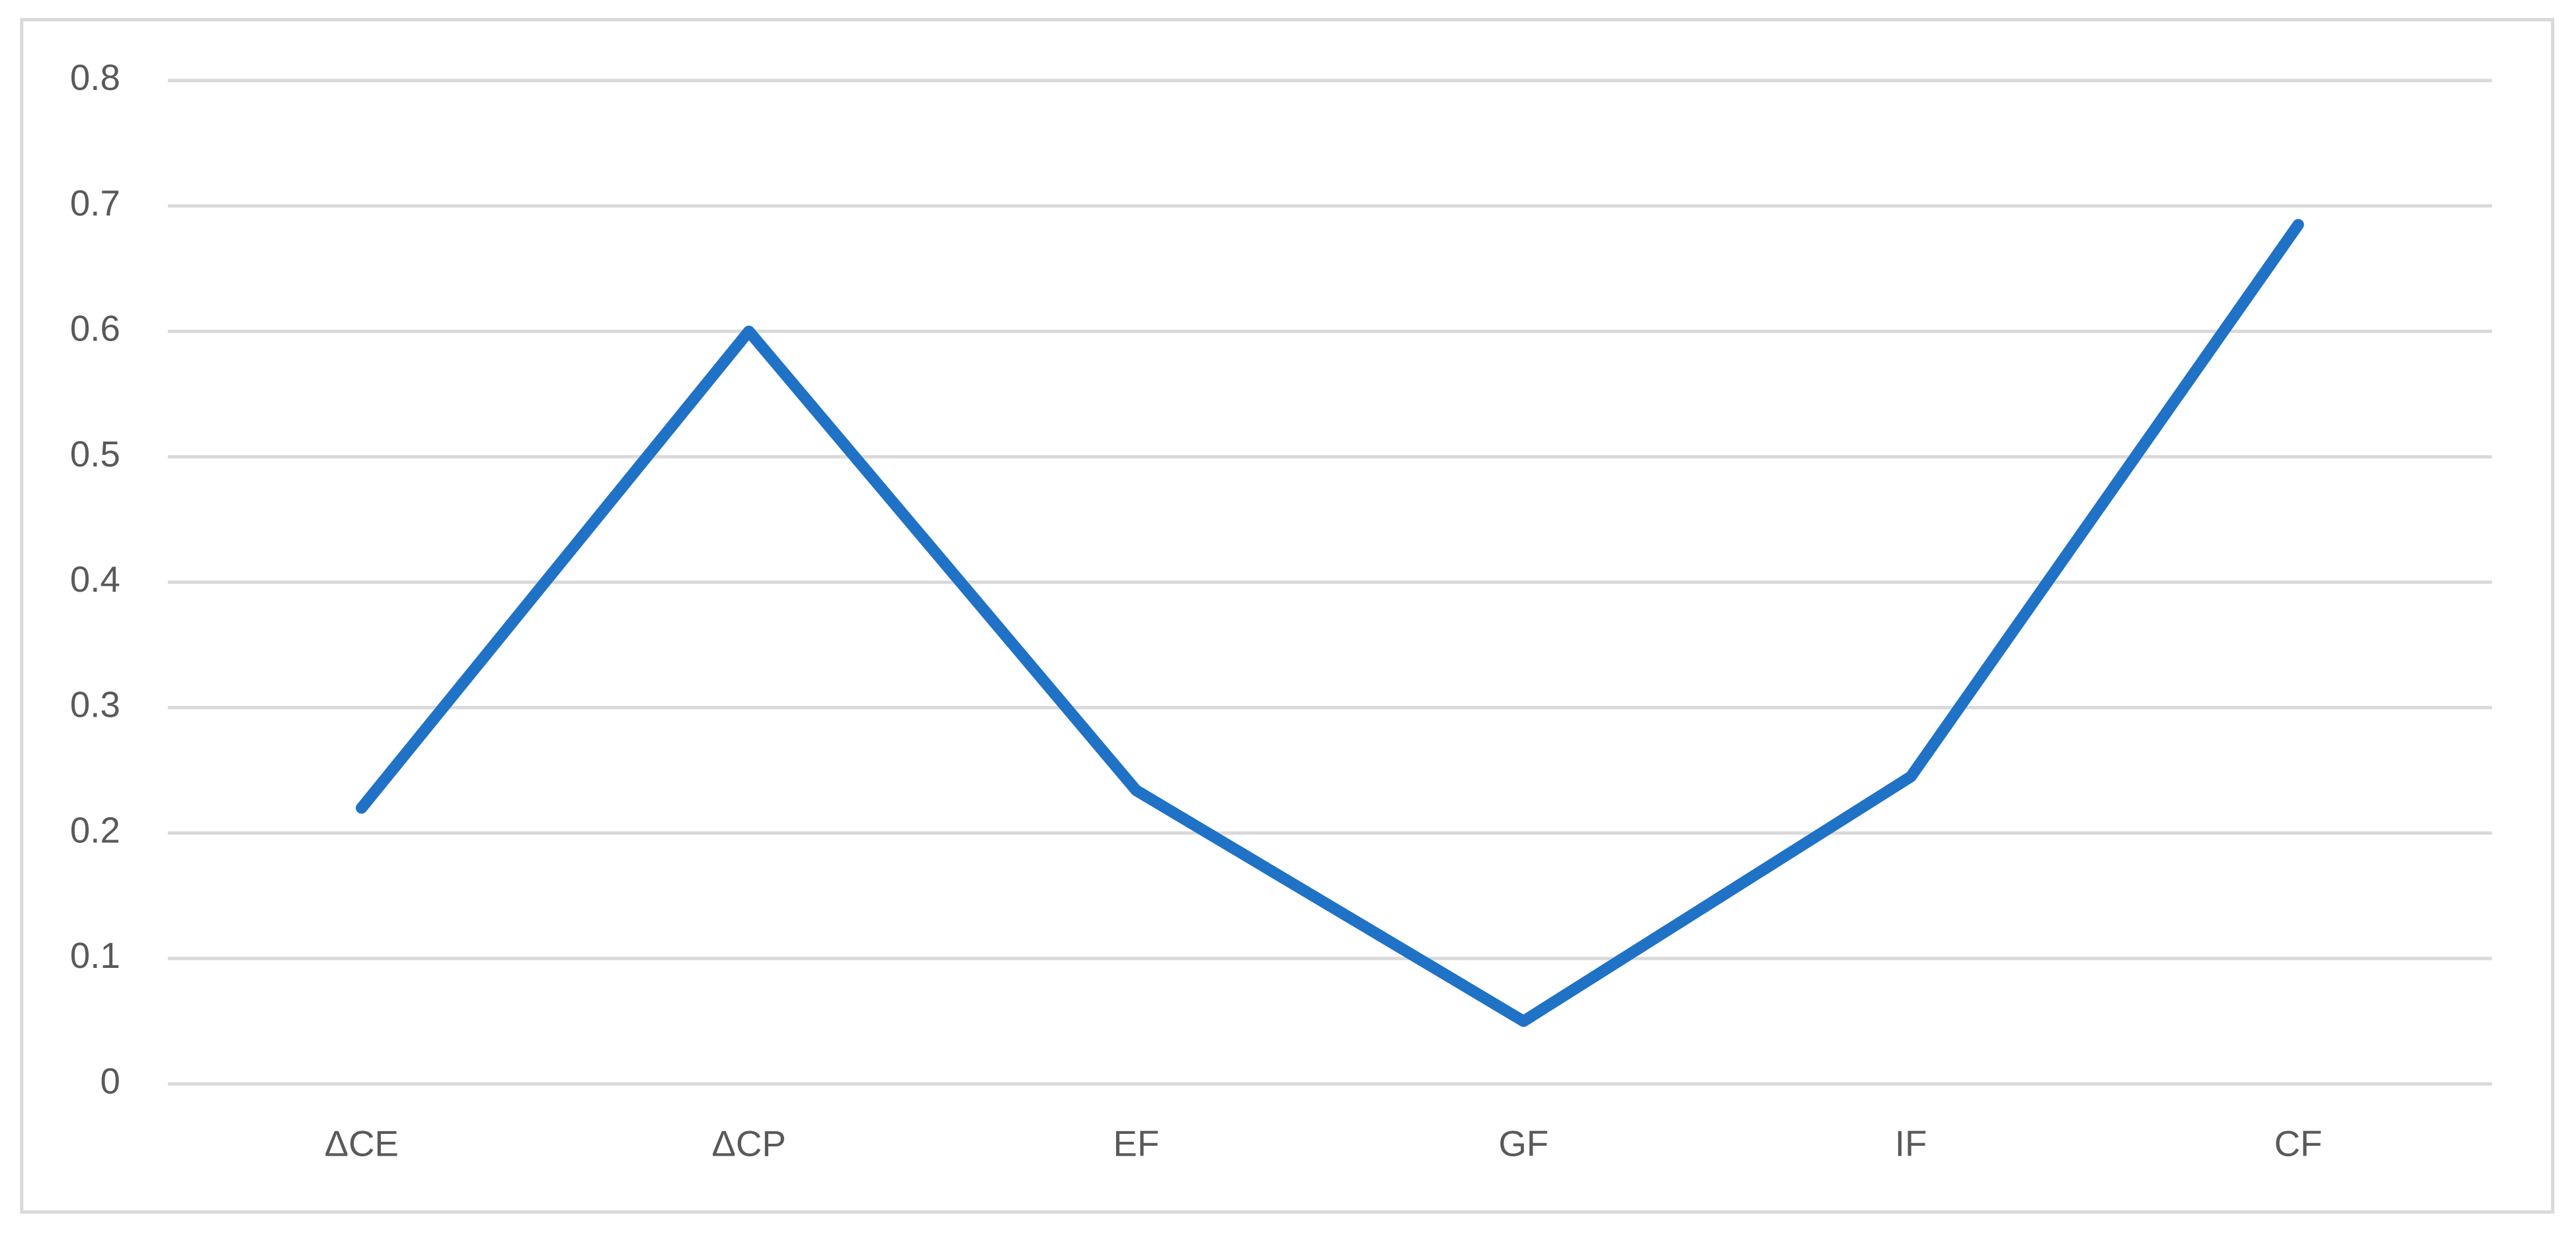 Image resolution: width=2576 pixels, height=1235 pixels. What do you see at coordinates (95, 454) in the screenshot?
I see `y-tick-label: 0.5` at bounding box center [95, 454].